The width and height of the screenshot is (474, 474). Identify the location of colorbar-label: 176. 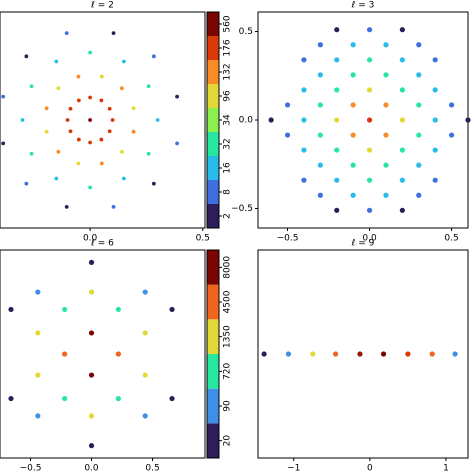
(228, 47).